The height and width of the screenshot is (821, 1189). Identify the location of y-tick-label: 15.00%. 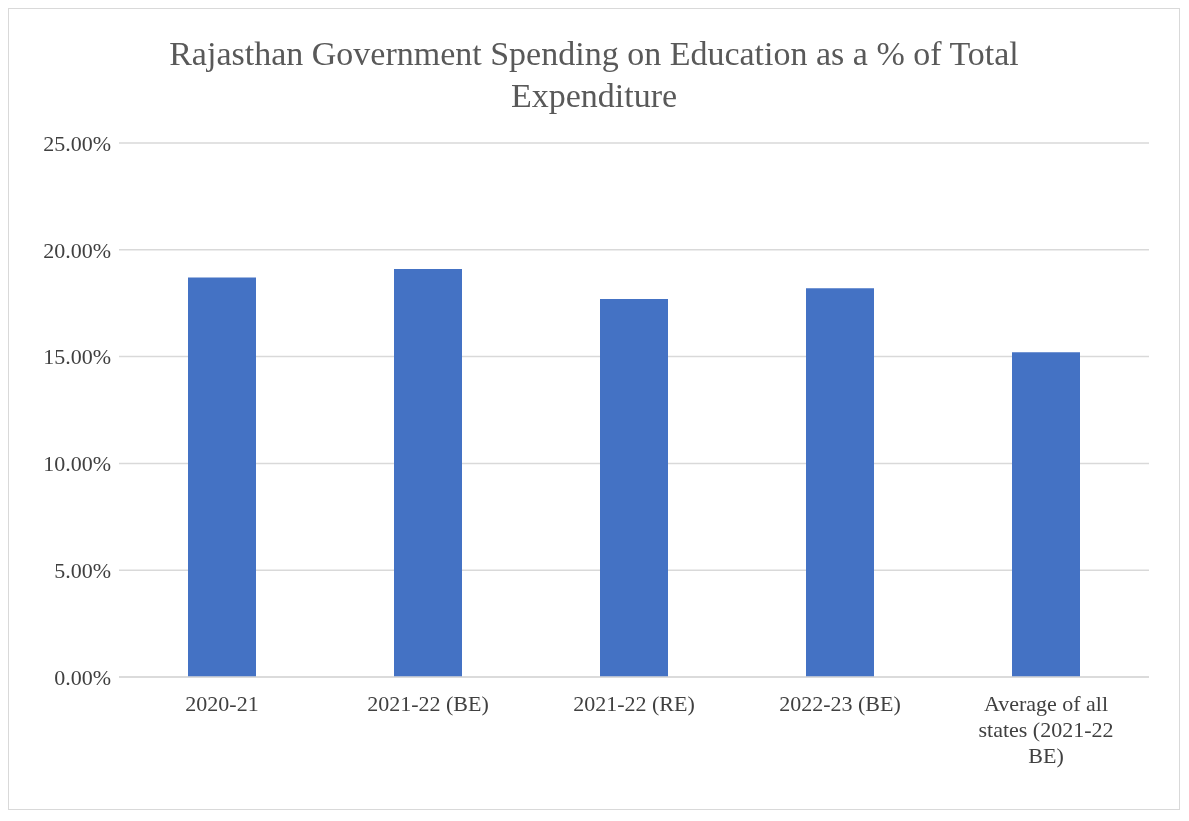
(77, 357).